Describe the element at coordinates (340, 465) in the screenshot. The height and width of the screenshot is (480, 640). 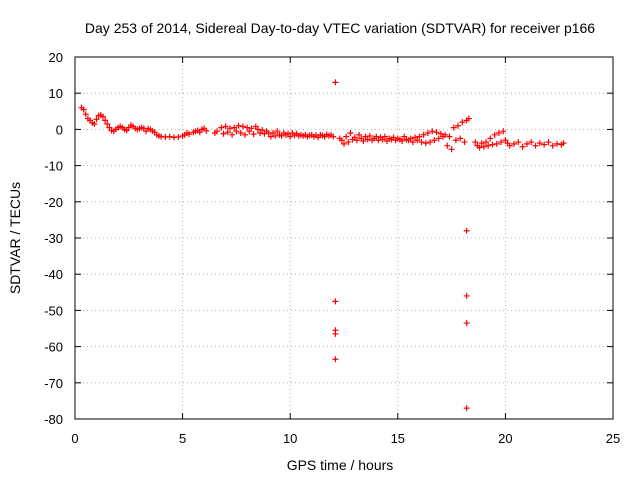
I see `x-axis-label: GPS time / hours` at that location.